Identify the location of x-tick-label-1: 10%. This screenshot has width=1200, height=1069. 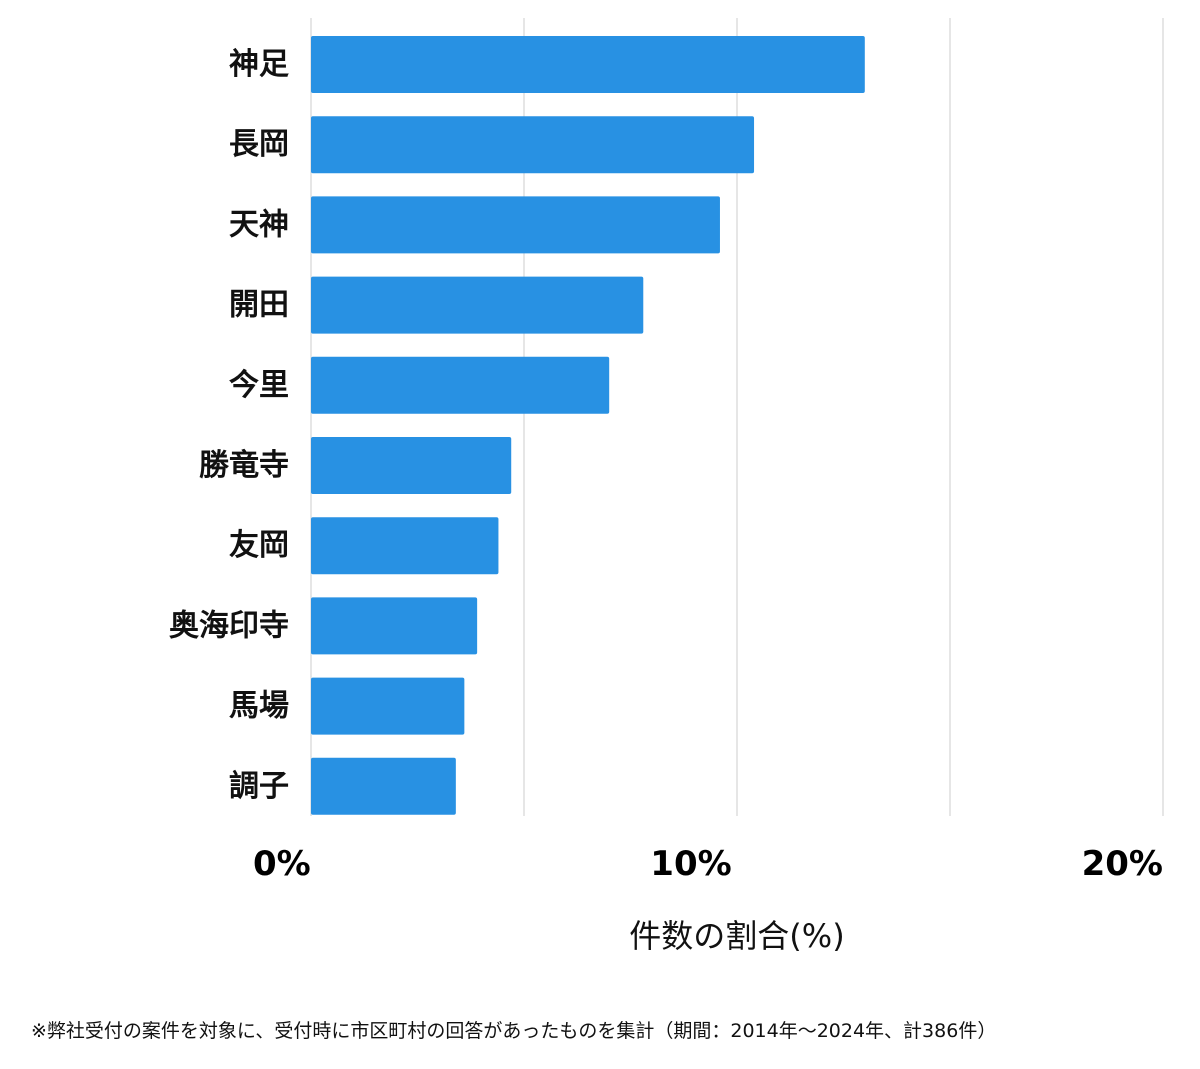
(690, 864).